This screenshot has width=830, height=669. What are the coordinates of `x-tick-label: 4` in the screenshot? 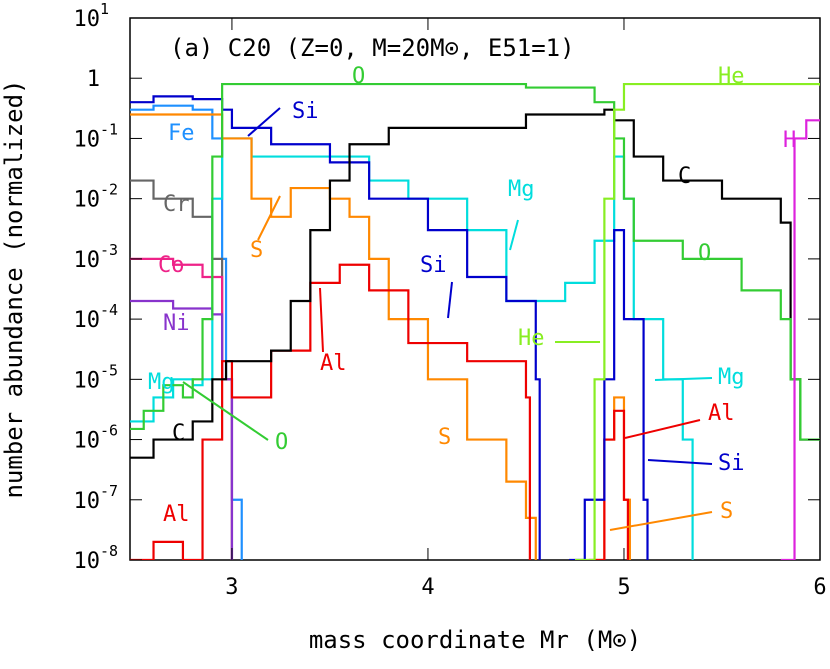 It's located at (427, 587).